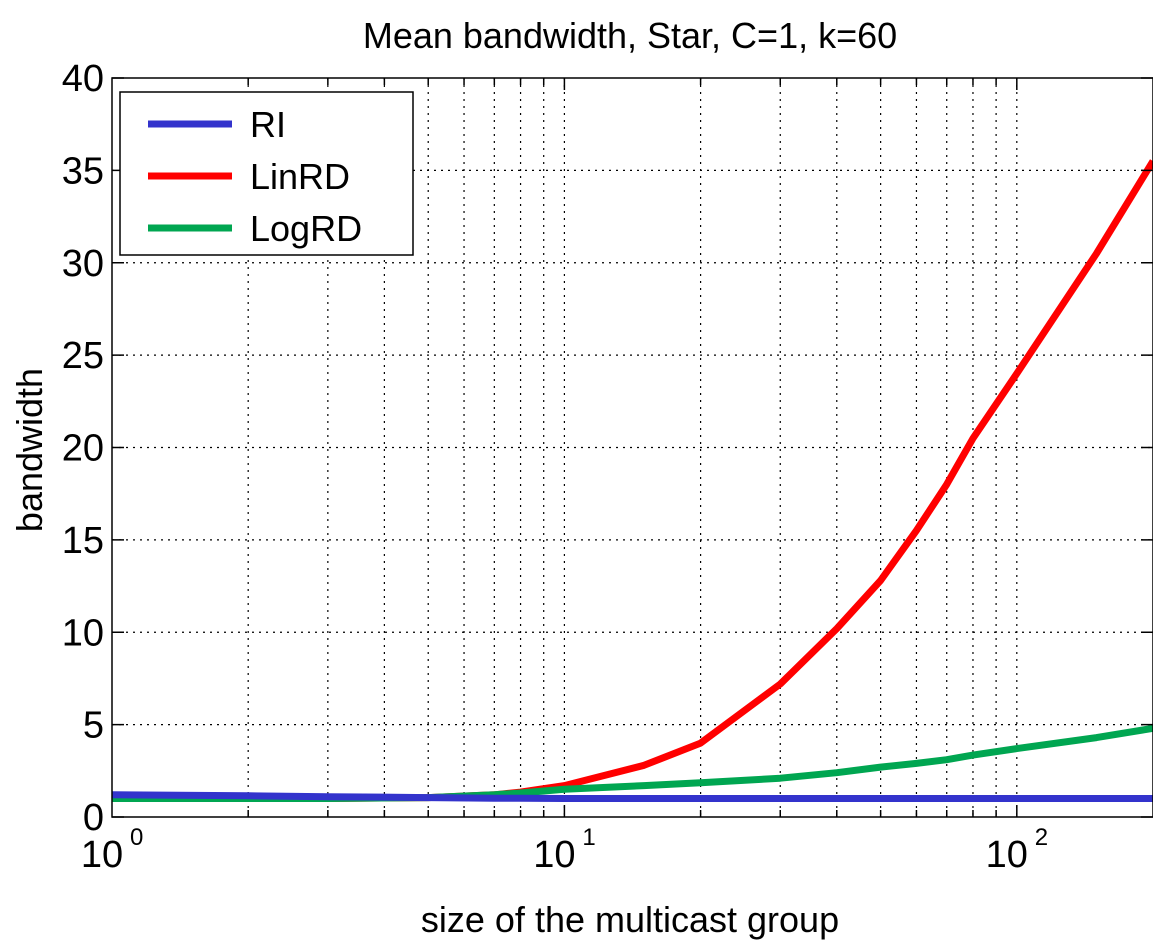 Image resolution: width=1153 pixels, height=950 pixels. What do you see at coordinates (83, 633) in the screenshot?
I see `y-tick-label: 10` at bounding box center [83, 633].